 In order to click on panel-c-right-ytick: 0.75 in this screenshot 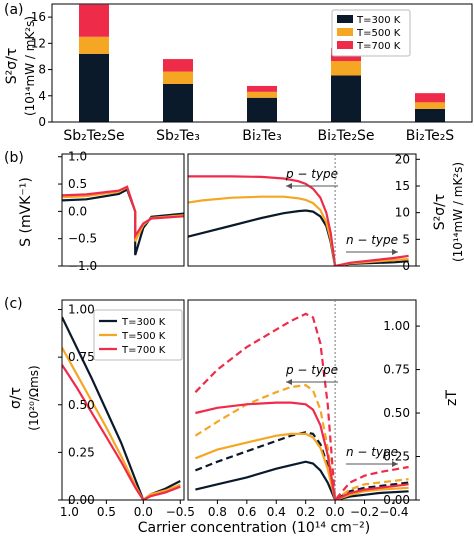, I will do `click(396, 370)`.